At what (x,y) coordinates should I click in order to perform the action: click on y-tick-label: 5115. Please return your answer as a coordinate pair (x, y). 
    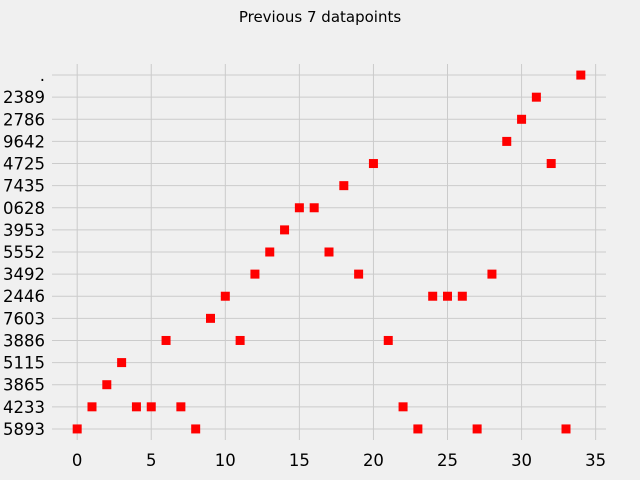
    Looking at the image, I should click on (24, 363).